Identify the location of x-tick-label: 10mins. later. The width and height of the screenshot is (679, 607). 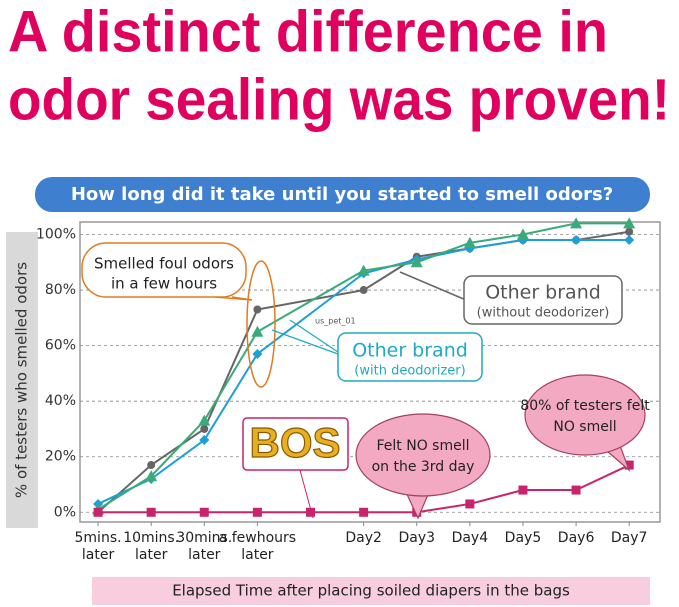
(151, 546).